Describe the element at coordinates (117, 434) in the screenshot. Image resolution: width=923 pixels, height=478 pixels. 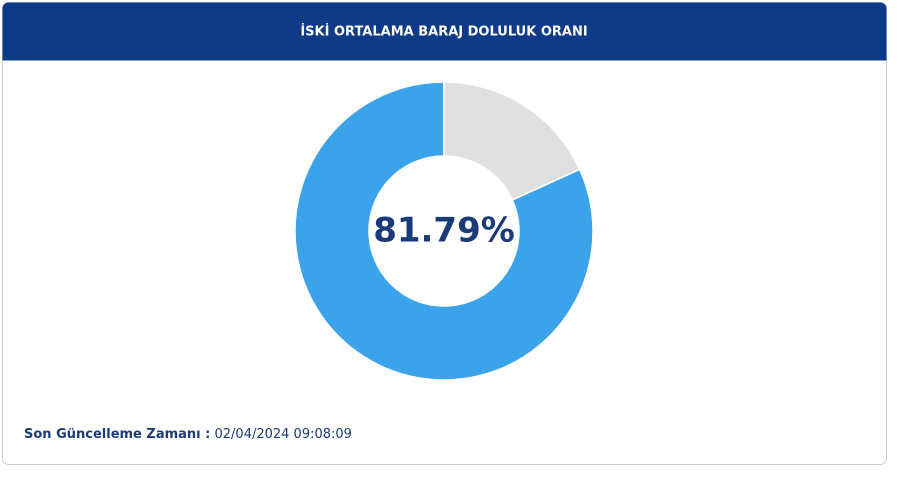
I see `footer-label: Son Güncelleme Zamanı :` at that location.